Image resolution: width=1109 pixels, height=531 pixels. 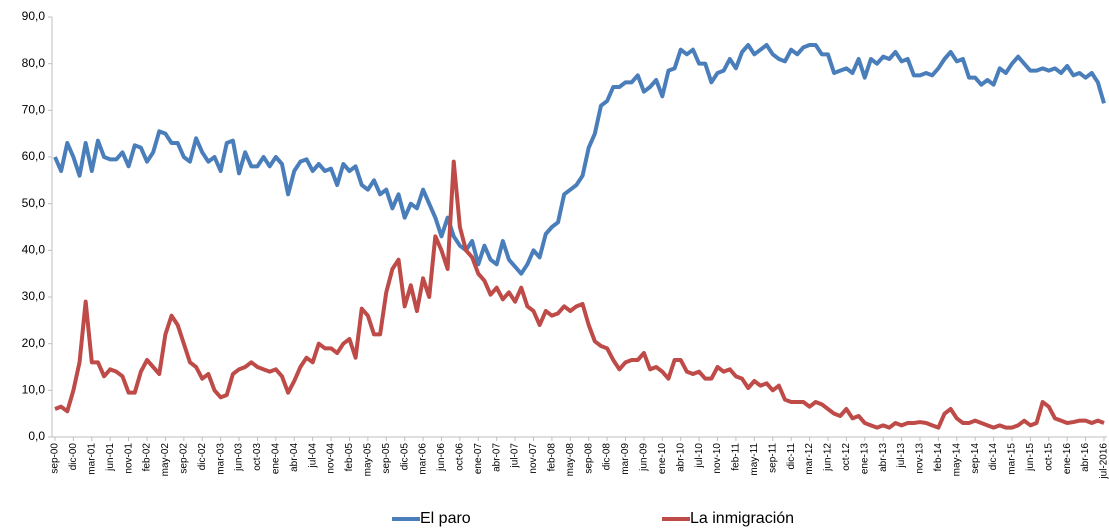 I want to click on y-tick-label: 60,0, so click(x=34, y=156).